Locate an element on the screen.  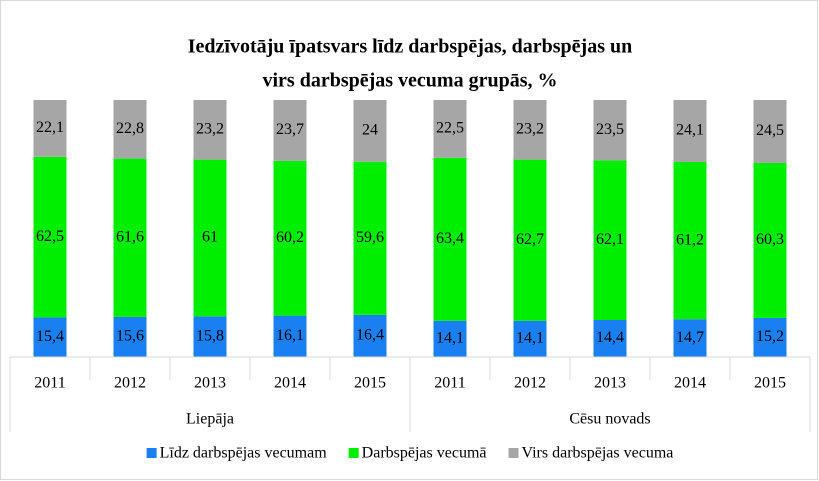
legend-label: Līdz darbspējas vecumam is located at coordinates (244, 453).